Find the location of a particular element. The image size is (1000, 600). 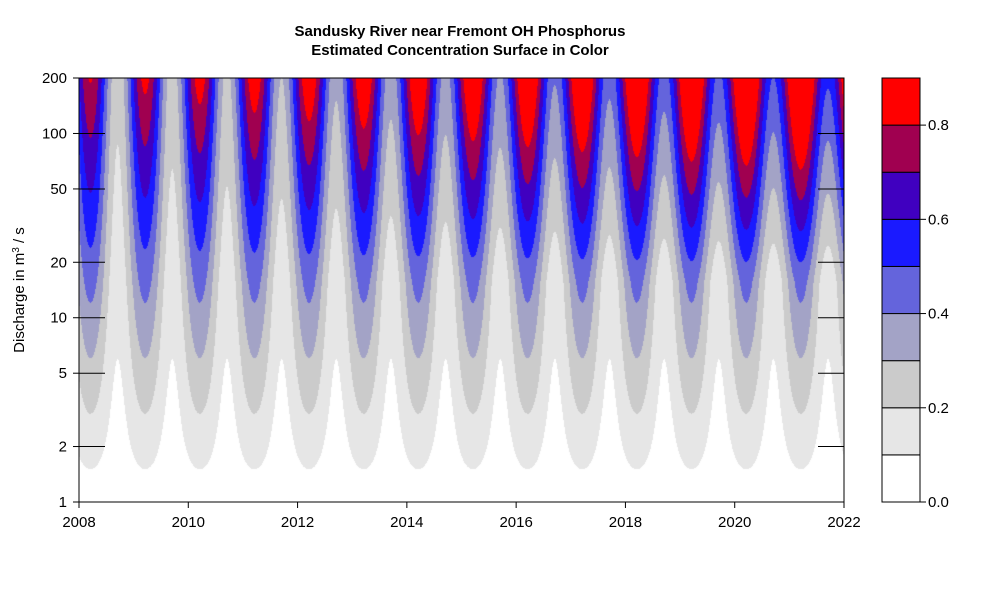

legend-tick-label: 0.4 is located at coordinates (938, 314).